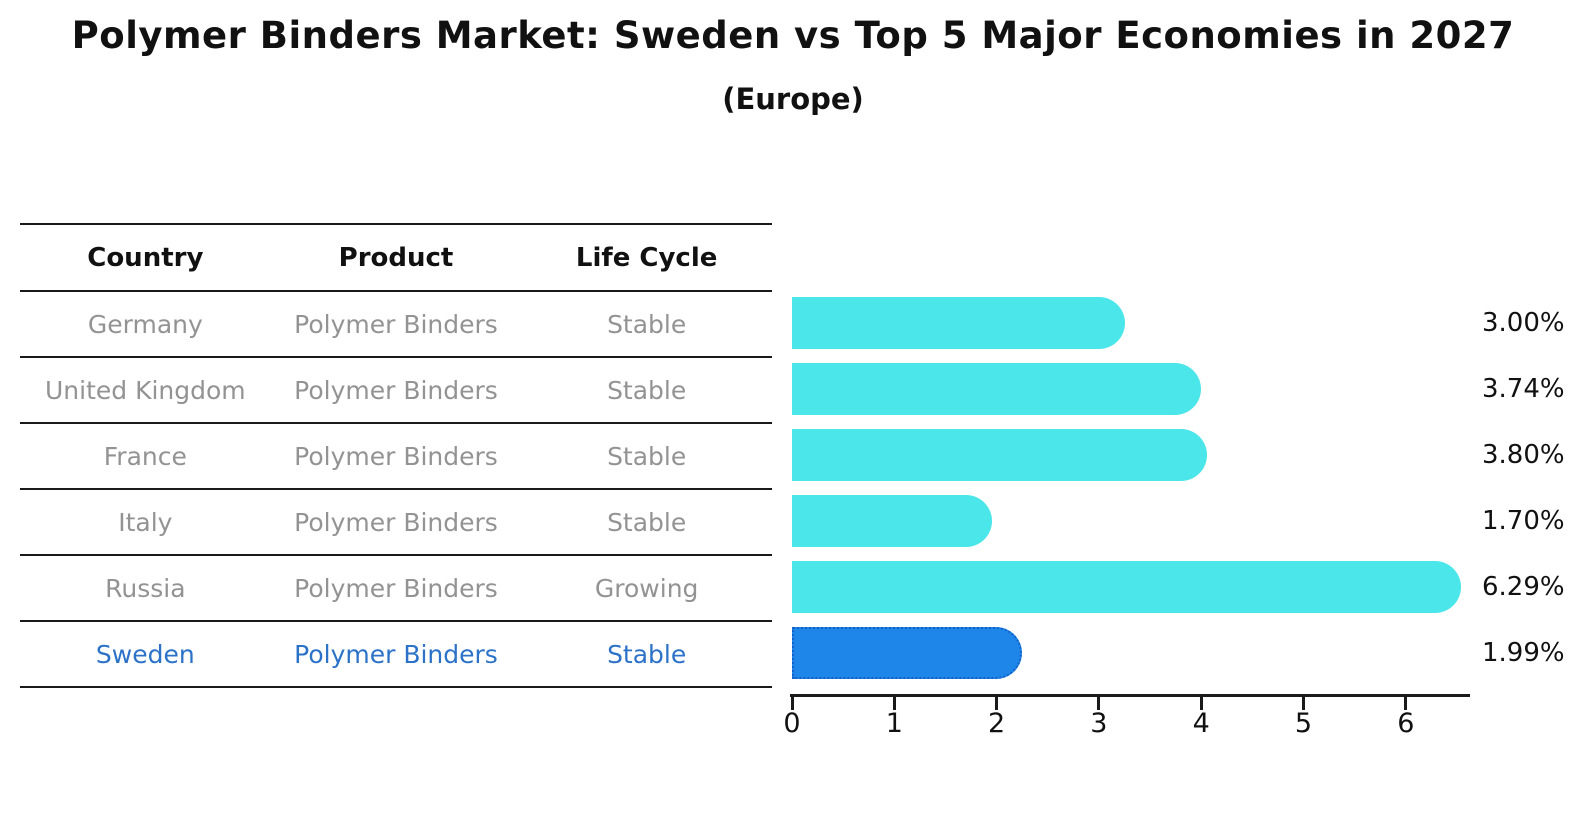  Describe the element at coordinates (145, 456) in the screenshot. I see `table-cell-country: France` at that location.